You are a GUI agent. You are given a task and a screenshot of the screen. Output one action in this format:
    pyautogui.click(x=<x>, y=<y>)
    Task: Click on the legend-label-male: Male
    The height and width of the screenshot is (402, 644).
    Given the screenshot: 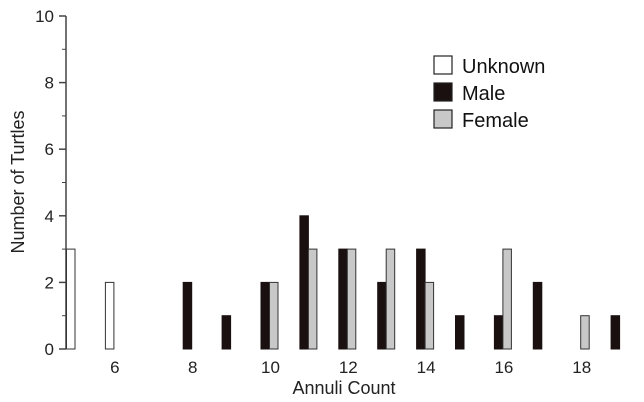 What is the action you would take?
    pyautogui.click(x=483, y=94)
    